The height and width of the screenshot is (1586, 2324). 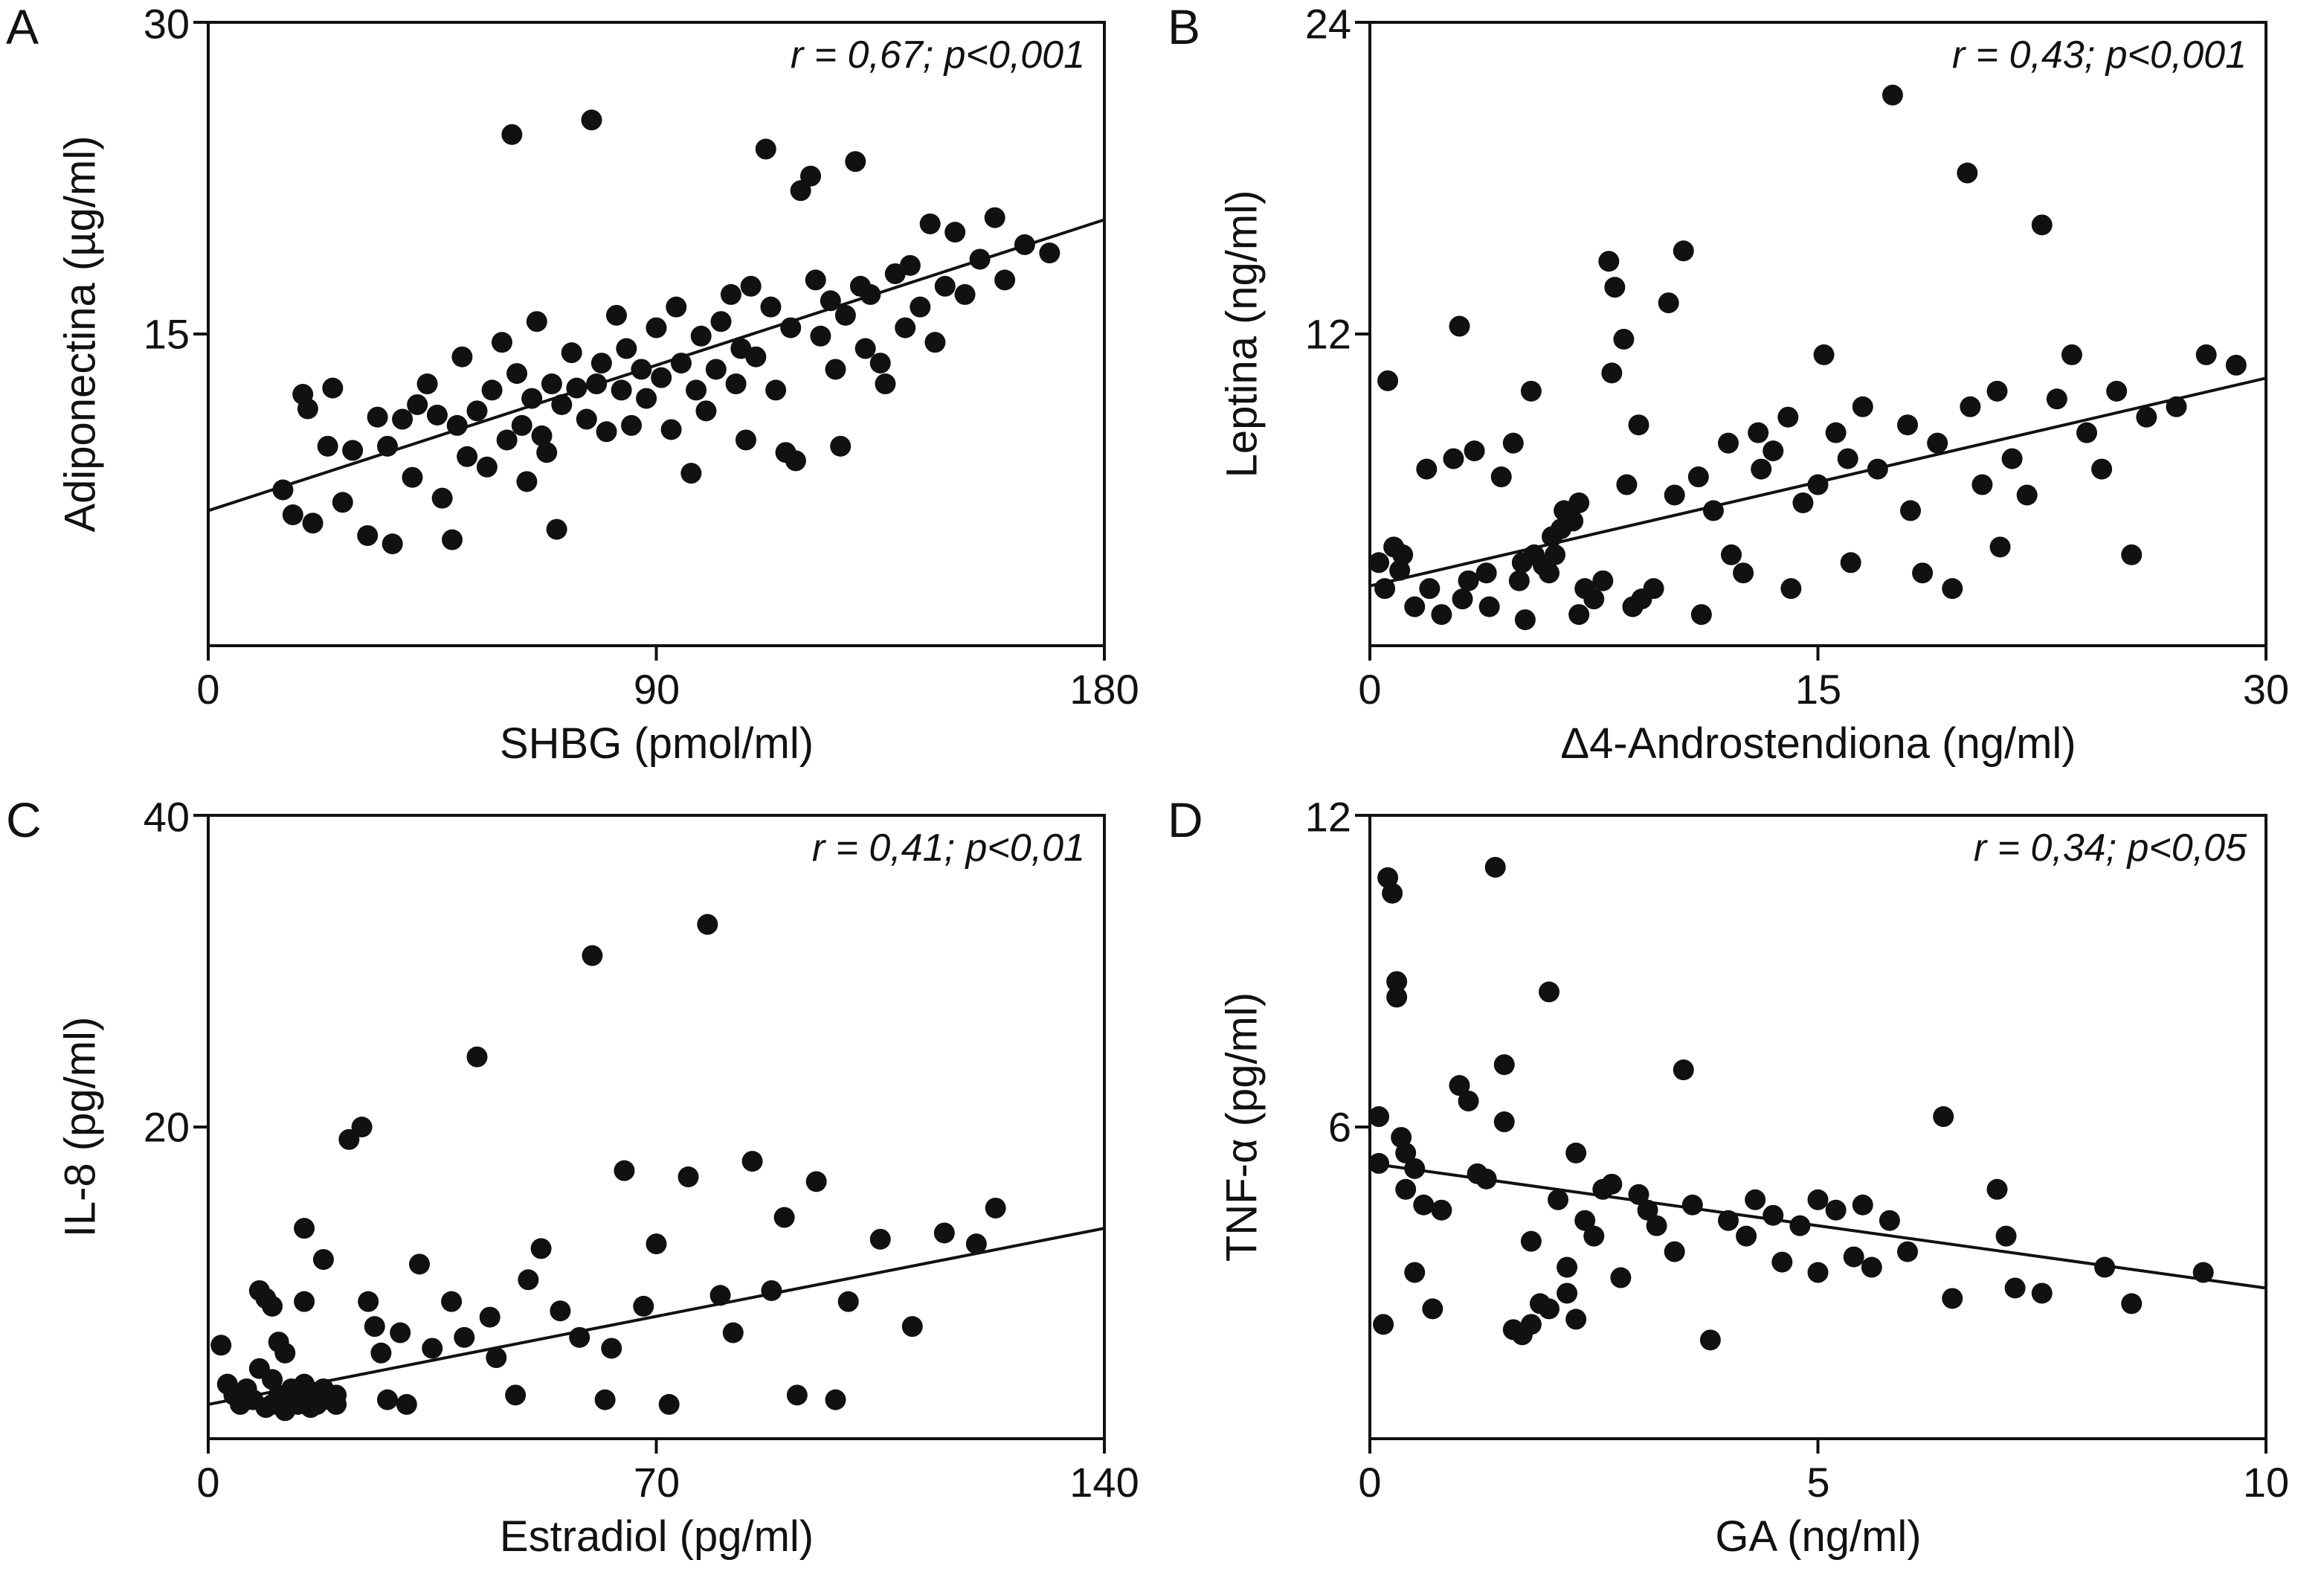 What do you see at coordinates (937, 55) in the screenshot?
I see `correlation-stats: r = 0,67; p<0,001` at bounding box center [937, 55].